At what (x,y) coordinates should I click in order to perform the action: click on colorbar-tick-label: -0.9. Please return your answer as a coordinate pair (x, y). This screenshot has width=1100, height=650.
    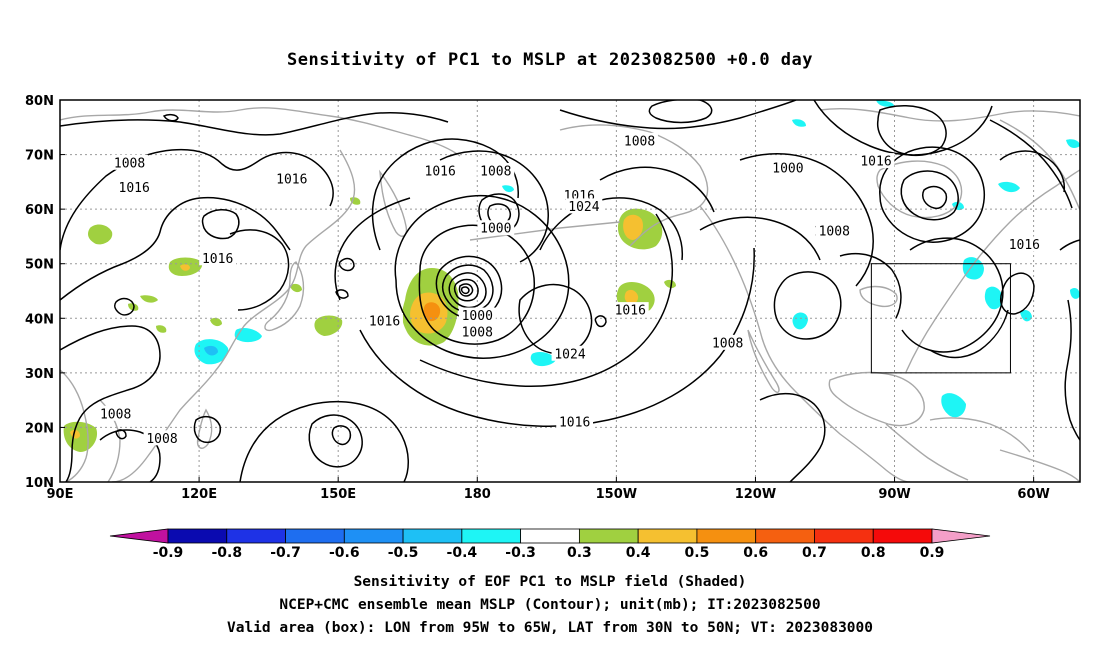
    Looking at the image, I should click on (168, 553).